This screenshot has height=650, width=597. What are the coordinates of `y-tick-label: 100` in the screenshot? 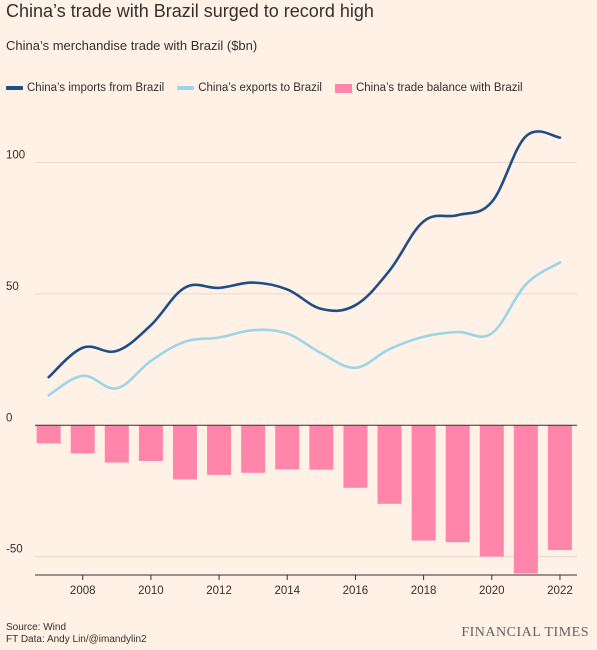 It's located at (15, 156).